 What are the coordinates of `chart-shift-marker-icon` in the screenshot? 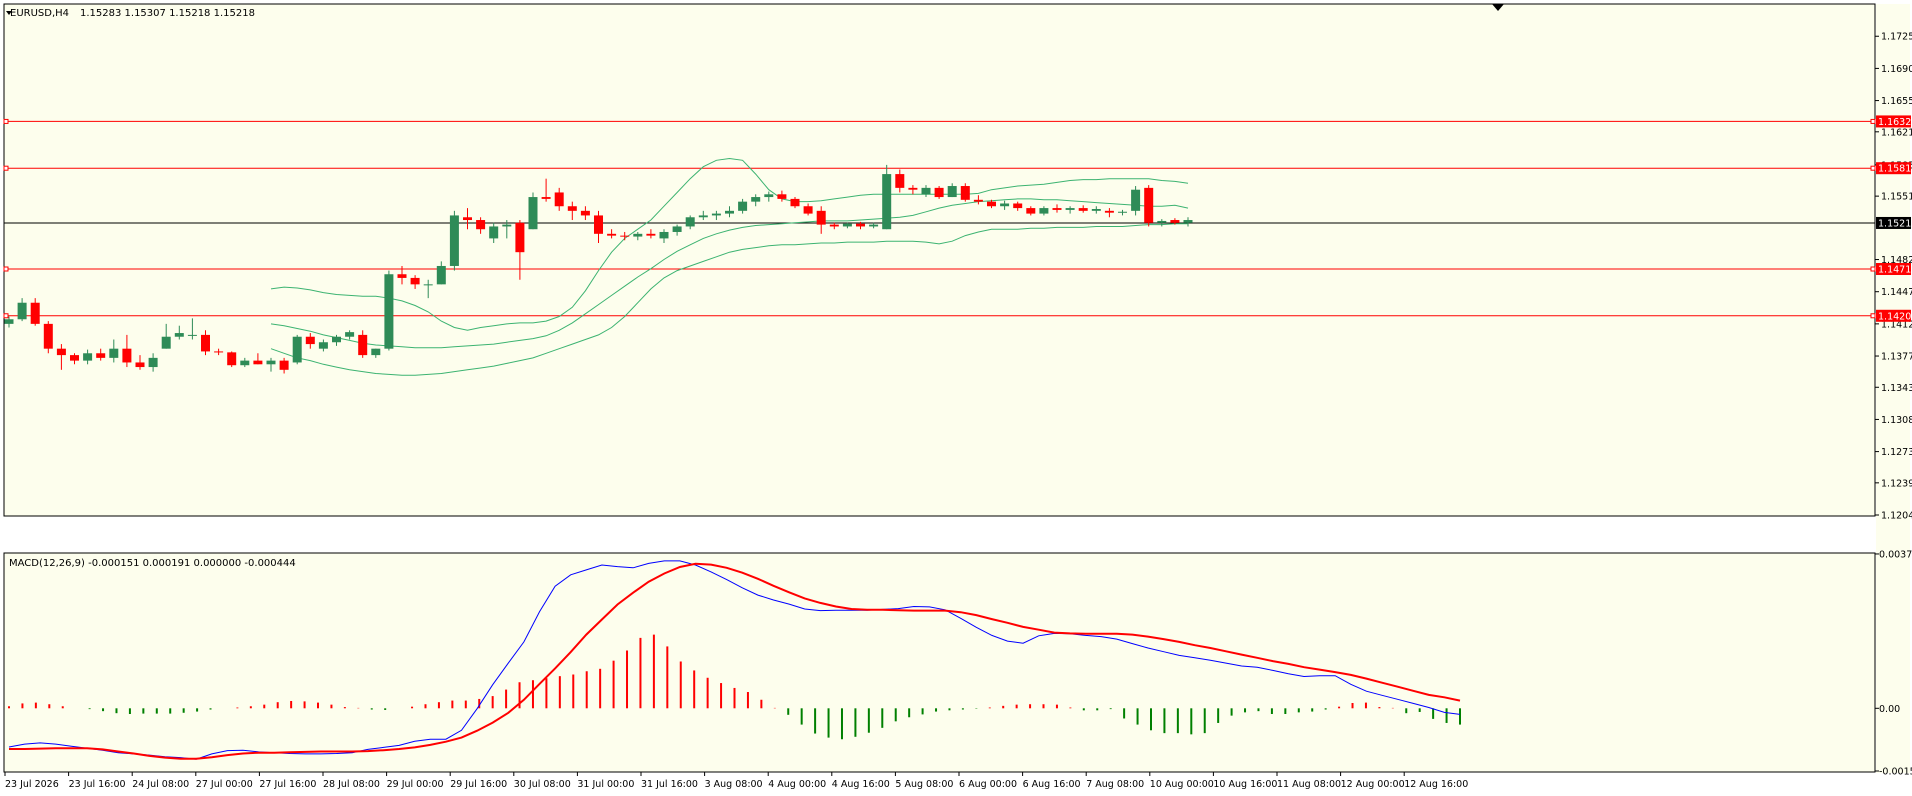 It's located at (1498, 7).